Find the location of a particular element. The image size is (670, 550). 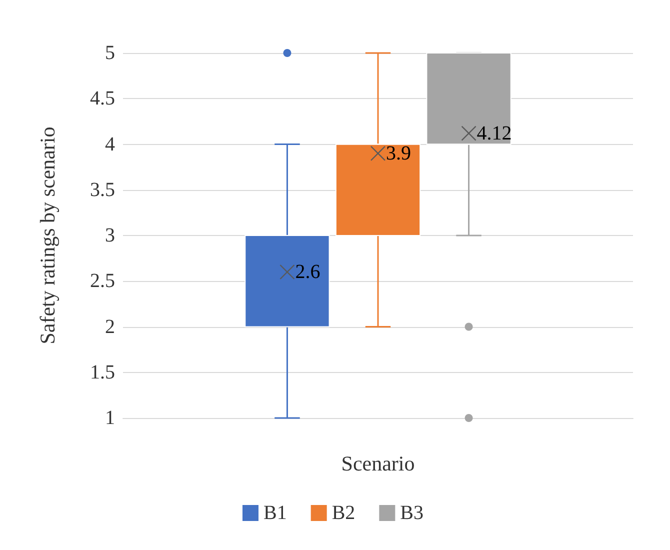

legend-label: B1 is located at coordinates (275, 513).